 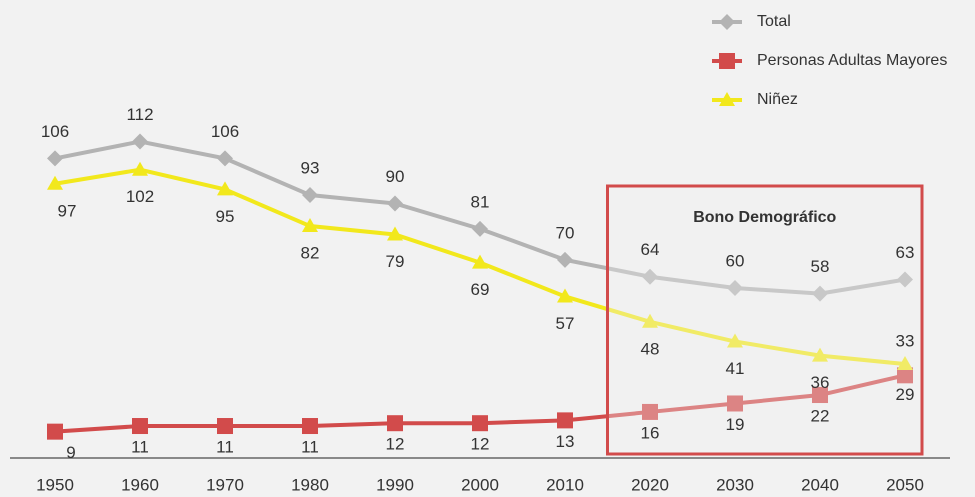 What do you see at coordinates (67, 210) in the screenshot?
I see `data-label: 97` at bounding box center [67, 210].